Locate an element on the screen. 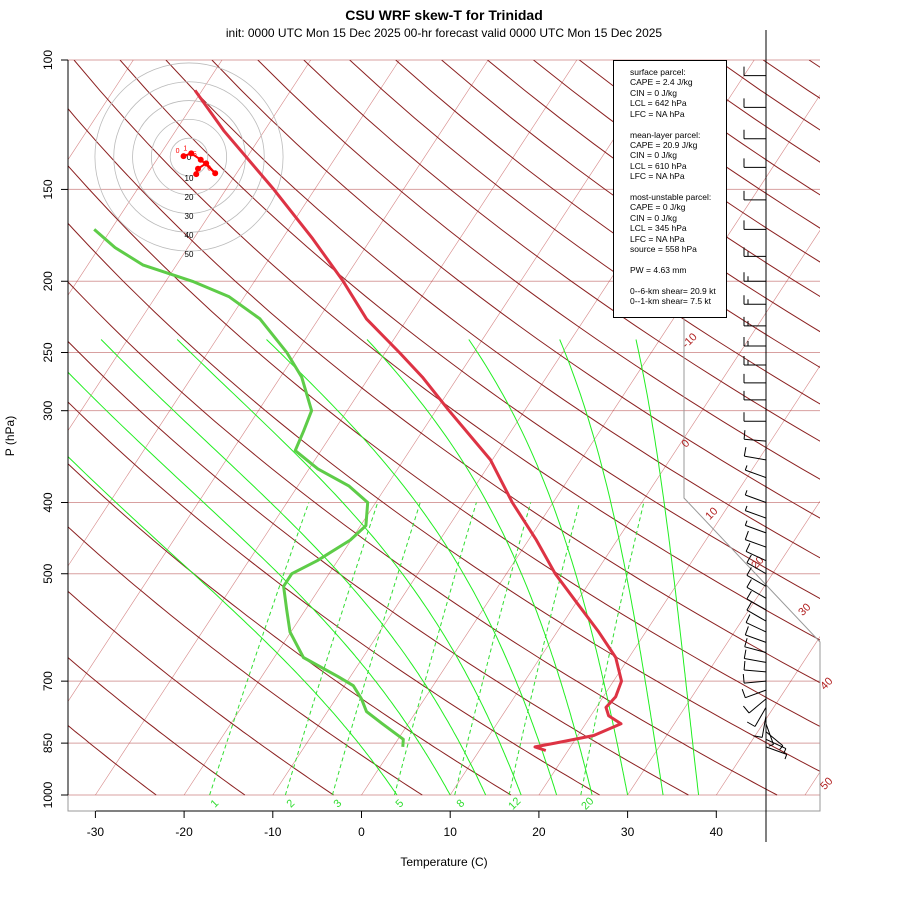  legend-line: CAPE = 0 J/kg is located at coordinates (658, 207).